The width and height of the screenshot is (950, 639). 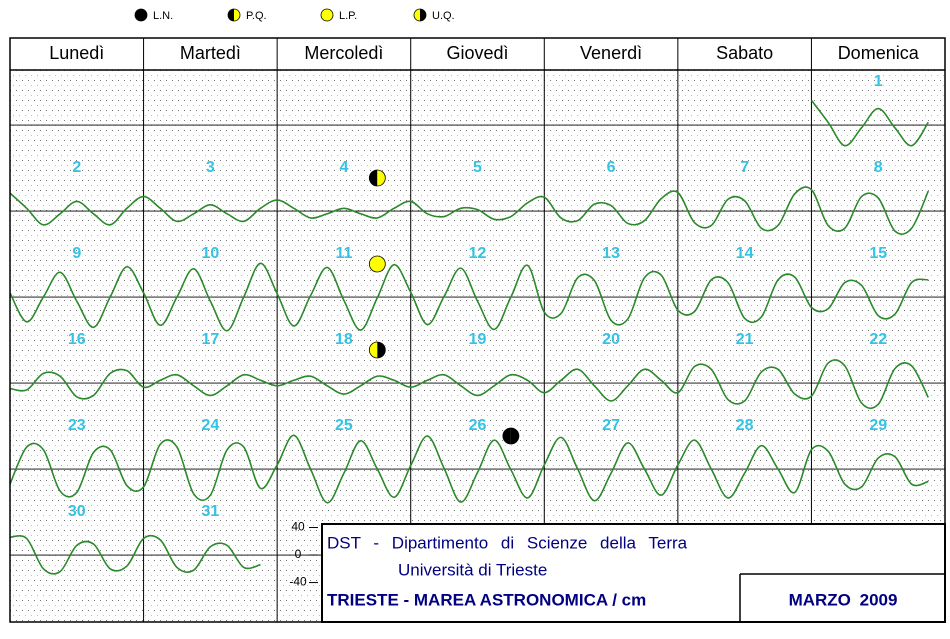 What do you see at coordinates (210, 253) in the screenshot?
I see `day-number: 10` at bounding box center [210, 253].